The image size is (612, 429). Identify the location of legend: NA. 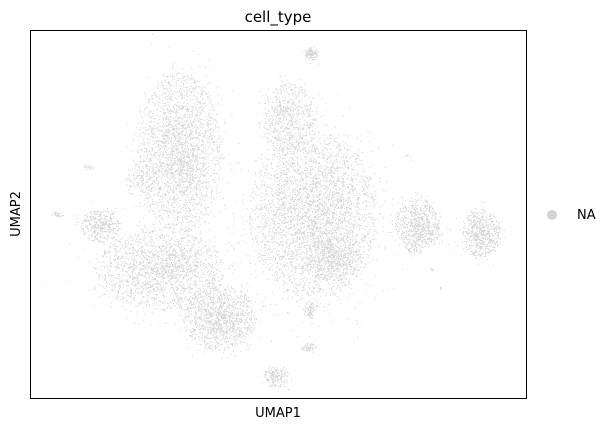
(571, 215).